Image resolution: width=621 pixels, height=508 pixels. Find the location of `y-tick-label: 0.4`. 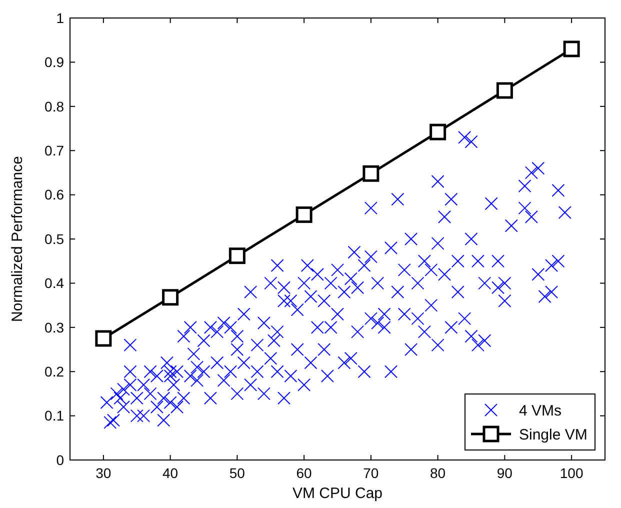

y-tick-label: 0.4 is located at coordinates (54, 283).